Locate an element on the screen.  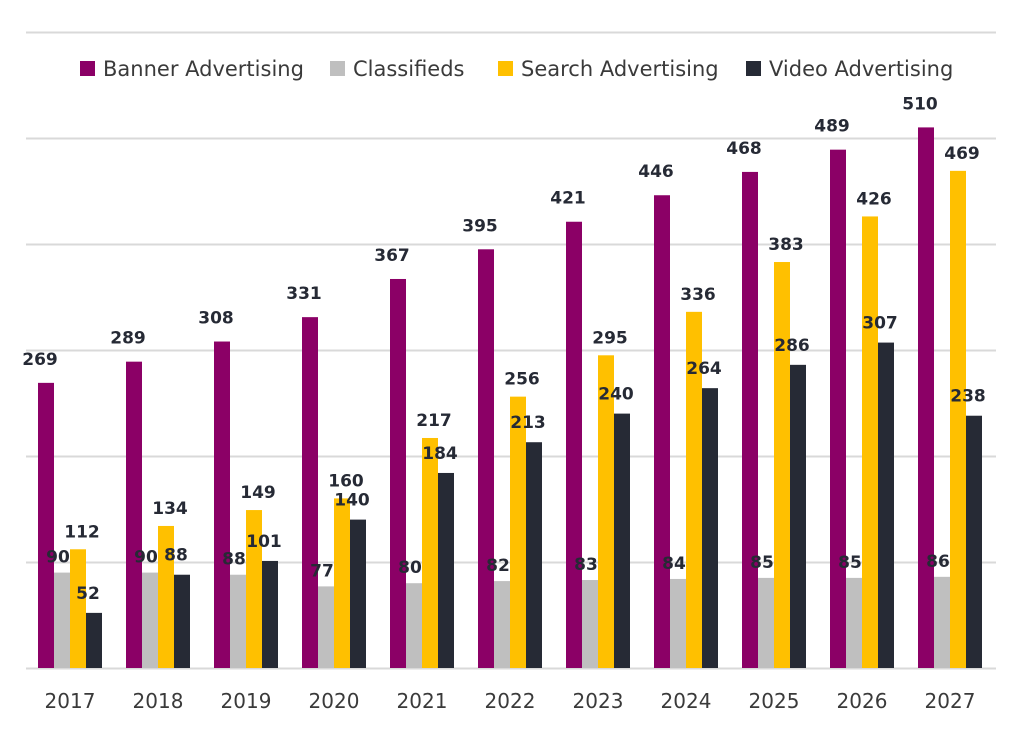
data-label: 217 is located at coordinates (434, 421).